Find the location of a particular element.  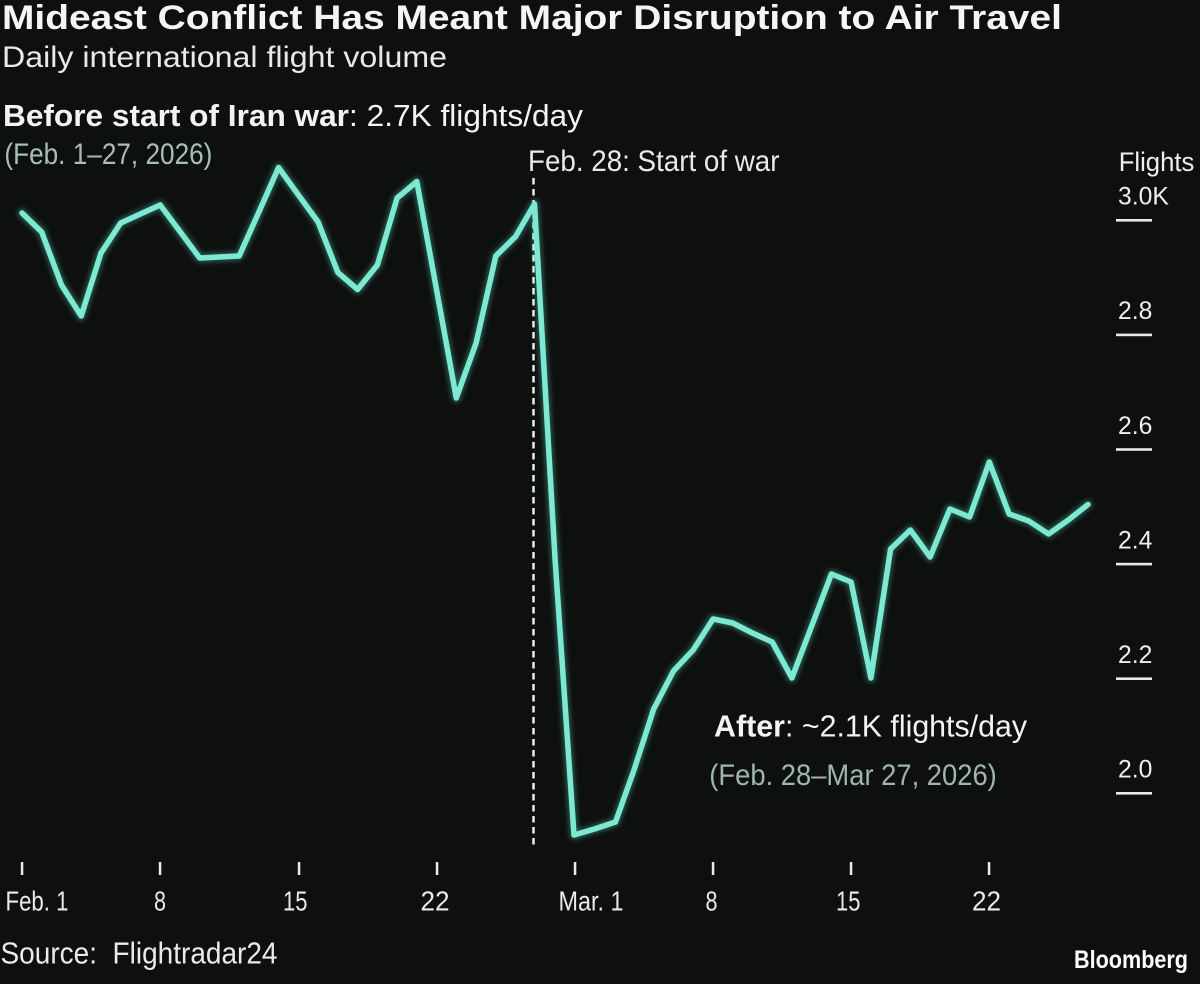

svg-text: Feb. 1 is located at coordinates (37, 901).